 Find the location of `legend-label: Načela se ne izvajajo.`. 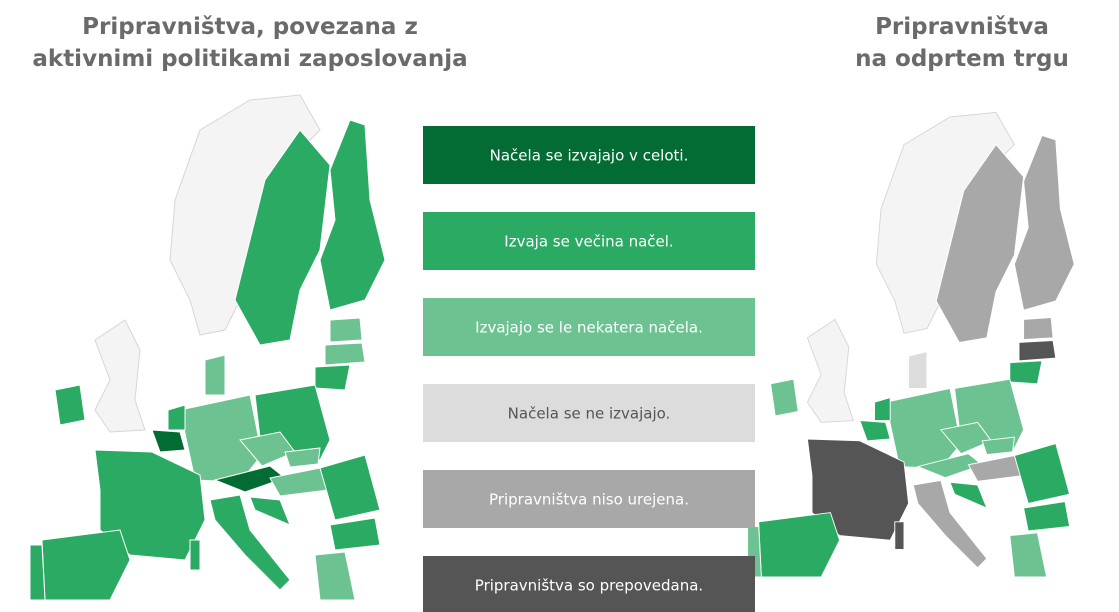

legend-label: Načela se ne izvajajo. is located at coordinates (589, 414).